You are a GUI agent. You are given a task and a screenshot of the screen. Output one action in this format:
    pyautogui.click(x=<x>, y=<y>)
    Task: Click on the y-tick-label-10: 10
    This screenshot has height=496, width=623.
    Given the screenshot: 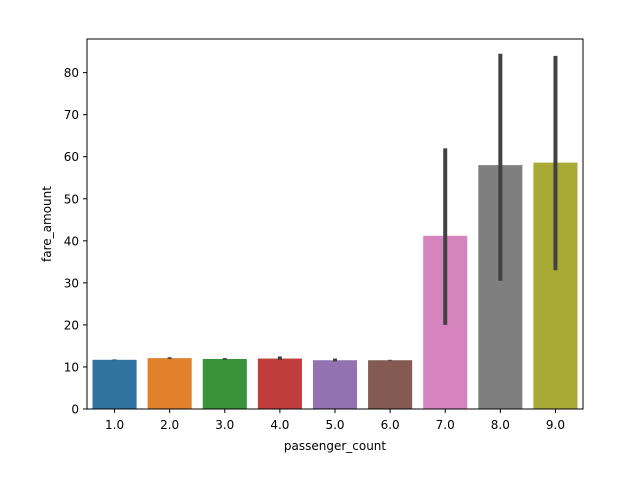 What is the action you would take?
    pyautogui.click(x=71, y=367)
    